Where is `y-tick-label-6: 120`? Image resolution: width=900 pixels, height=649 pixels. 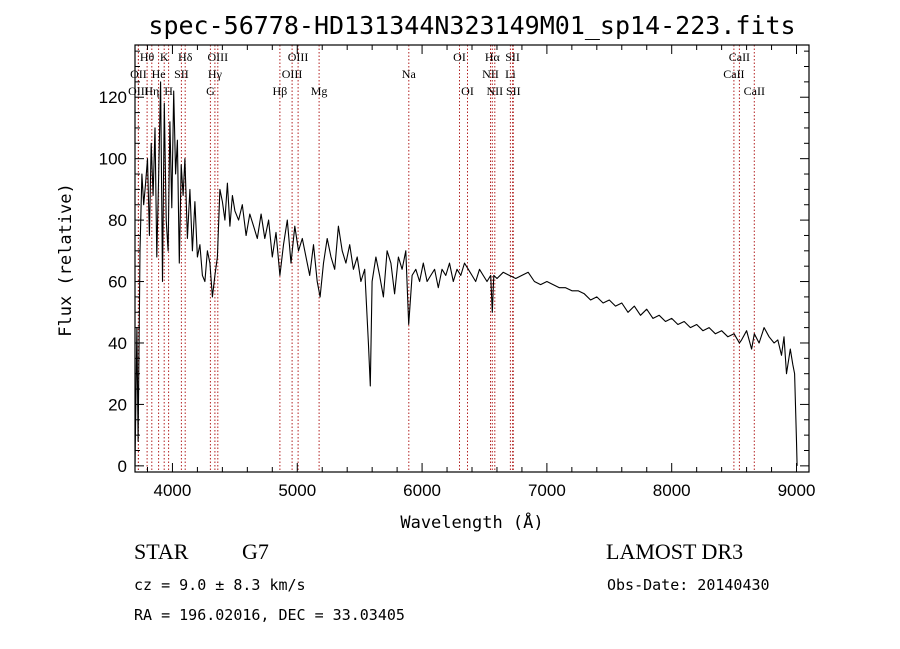
y-tick-label-6: 120 is located at coordinates (113, 97).